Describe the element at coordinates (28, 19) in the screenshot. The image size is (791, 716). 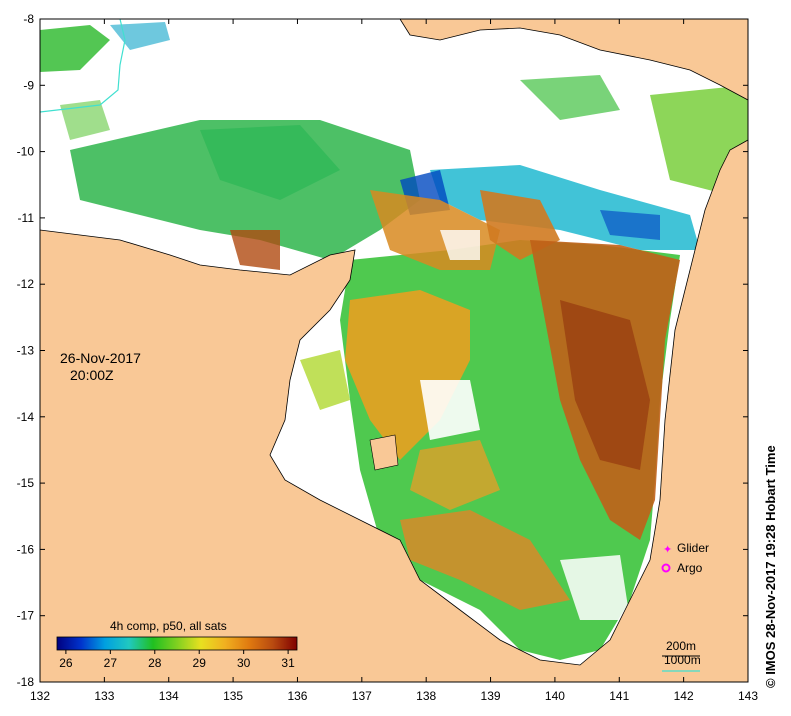
I see `y-tick-label: -8` at that location.